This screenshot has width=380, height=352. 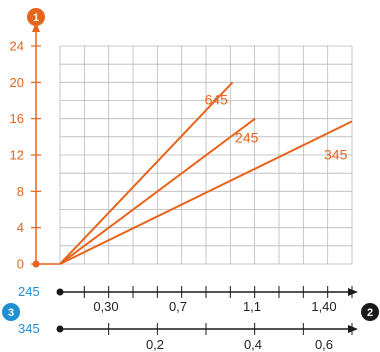 I want to click on y-tick-label: 0, so click(x=20, y=264).